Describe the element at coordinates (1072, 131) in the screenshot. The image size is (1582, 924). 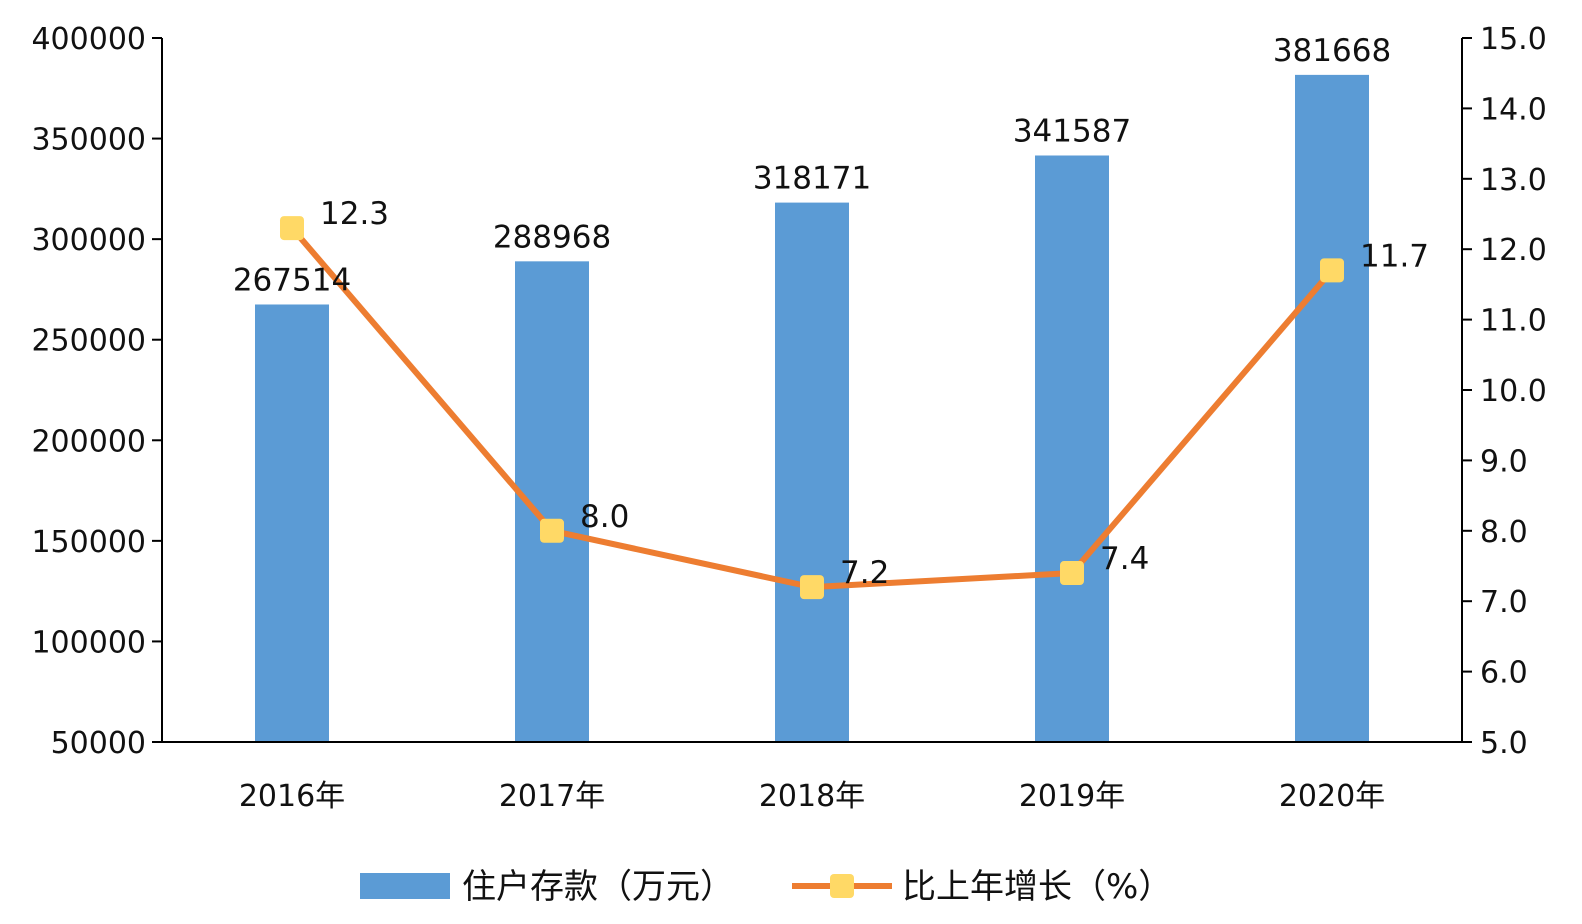
I see `bar-value-label: 341587` at that location.